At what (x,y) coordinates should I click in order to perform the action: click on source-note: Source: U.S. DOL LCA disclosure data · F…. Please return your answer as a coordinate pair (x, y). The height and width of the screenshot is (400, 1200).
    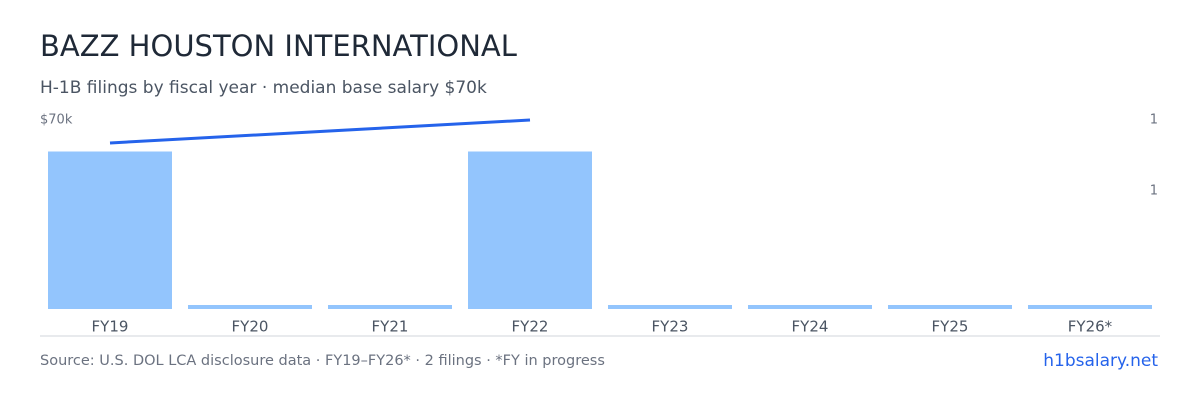
    Looking at the image, I should click on (322, 361).